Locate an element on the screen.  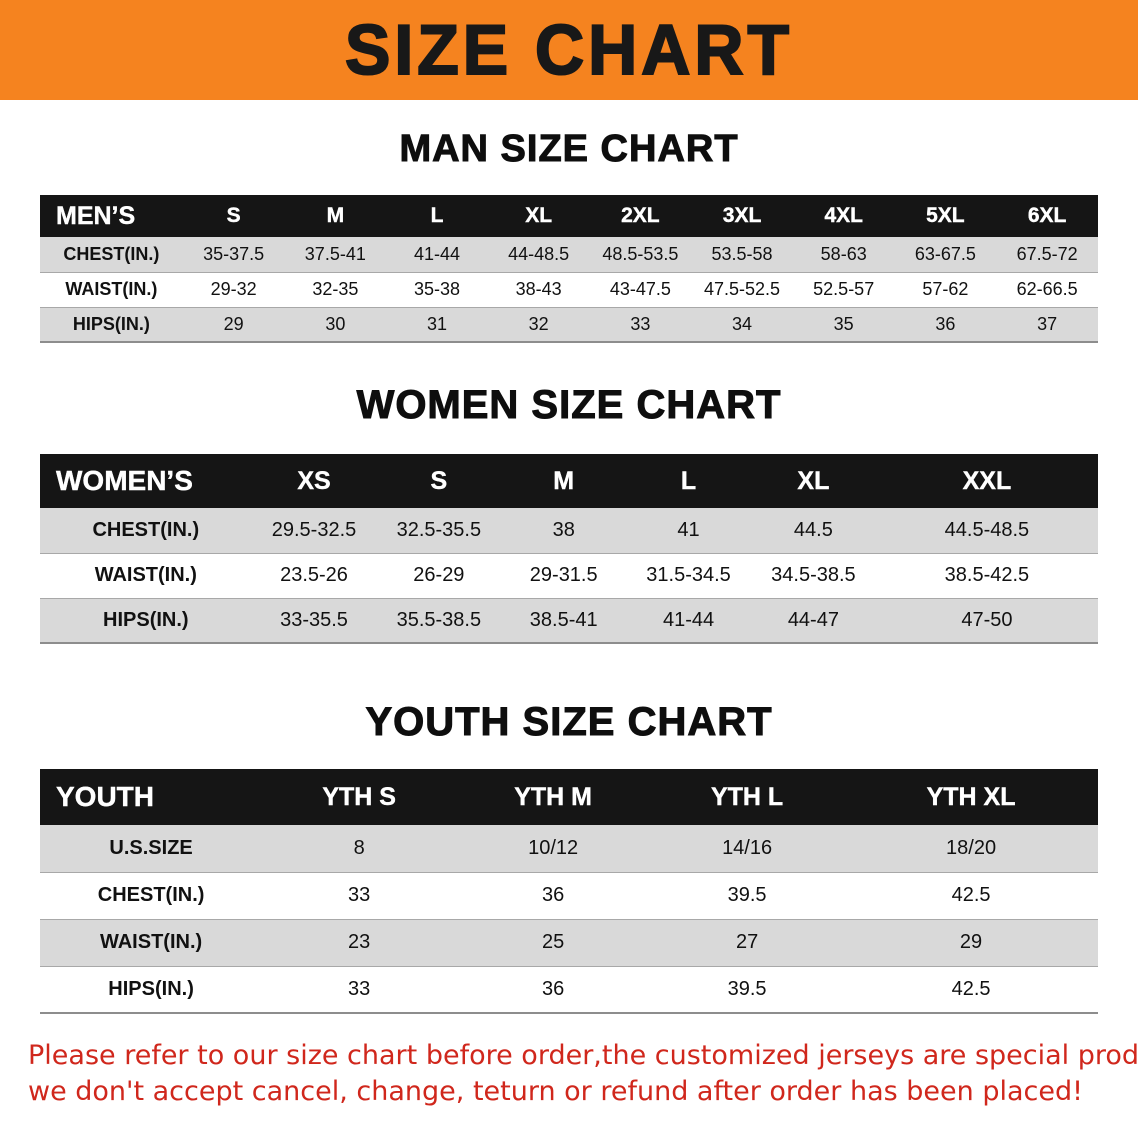
value-cell: 29-31.5 is located at coordinates (563, 575).